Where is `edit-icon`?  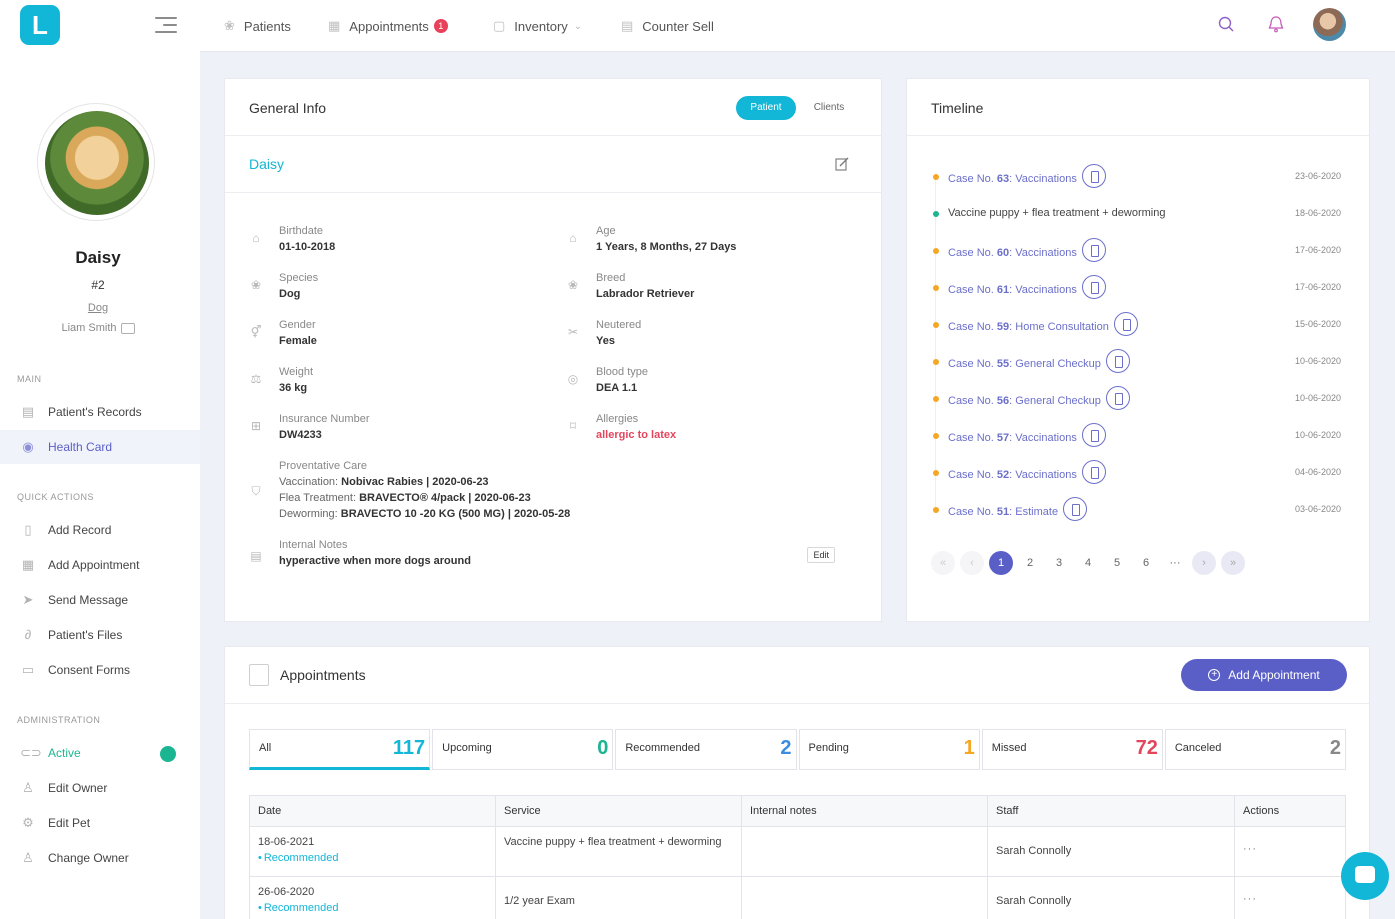 edit-icon is located at coordinates (842, 164).